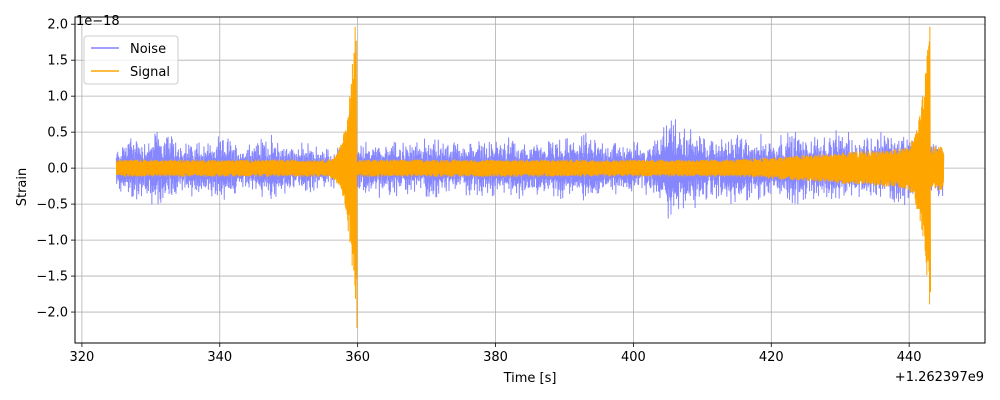 The image size is (1000, 400). What do you see at coordinates (52, 313) in the screenshot?
I see `y-tick-label: −2.0` at bounding box center [52, 313].